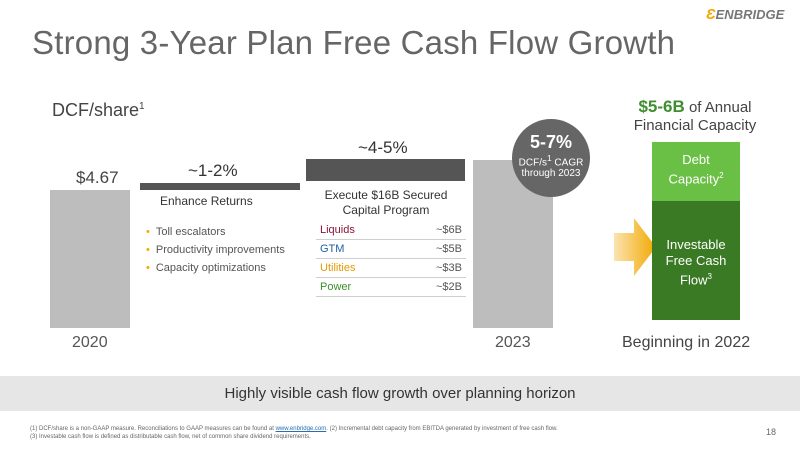 This screenshot has height=450, width=800. Describe the element at coordinates (696, 171) in the screenshot. I see `debt-capacity-block: Debt Capacity2` at that location.